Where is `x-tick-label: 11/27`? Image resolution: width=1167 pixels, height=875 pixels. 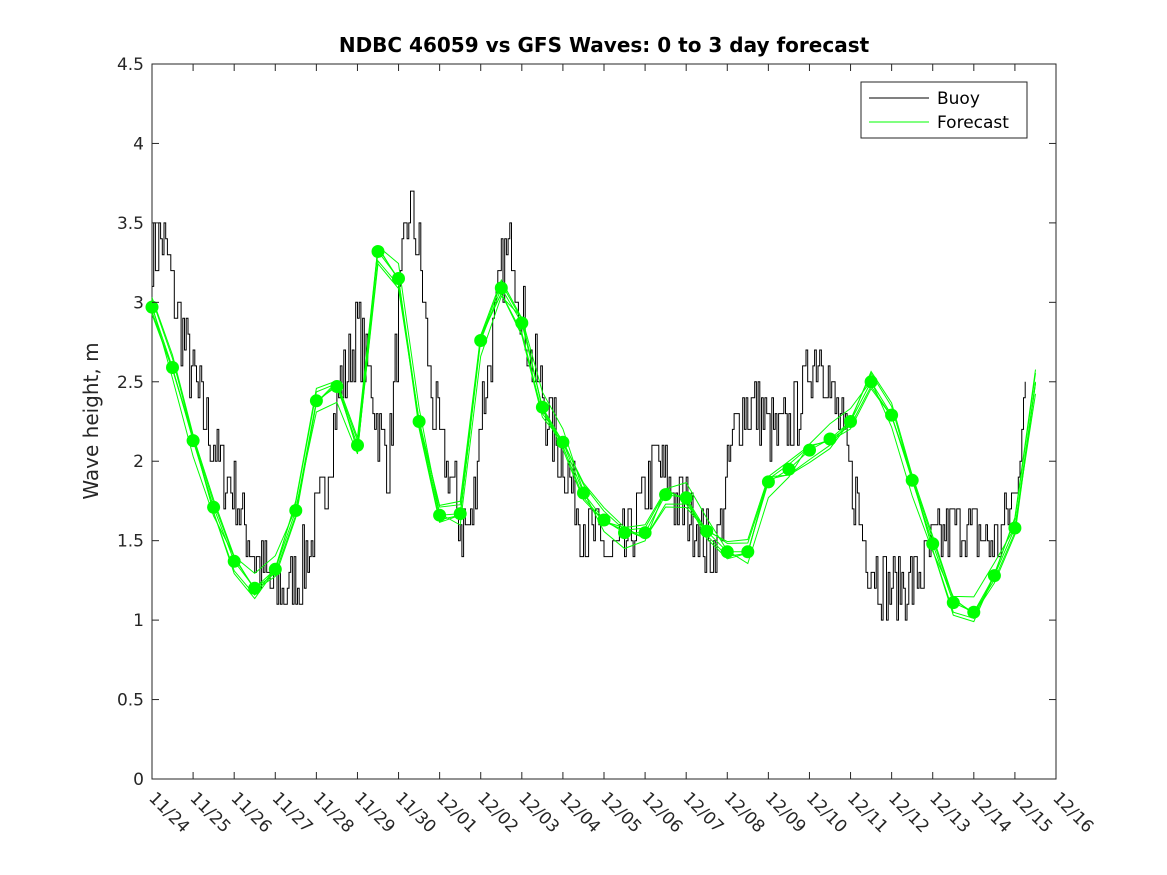 x-tick-label: 11/27 is located at coordinates (292, 812).